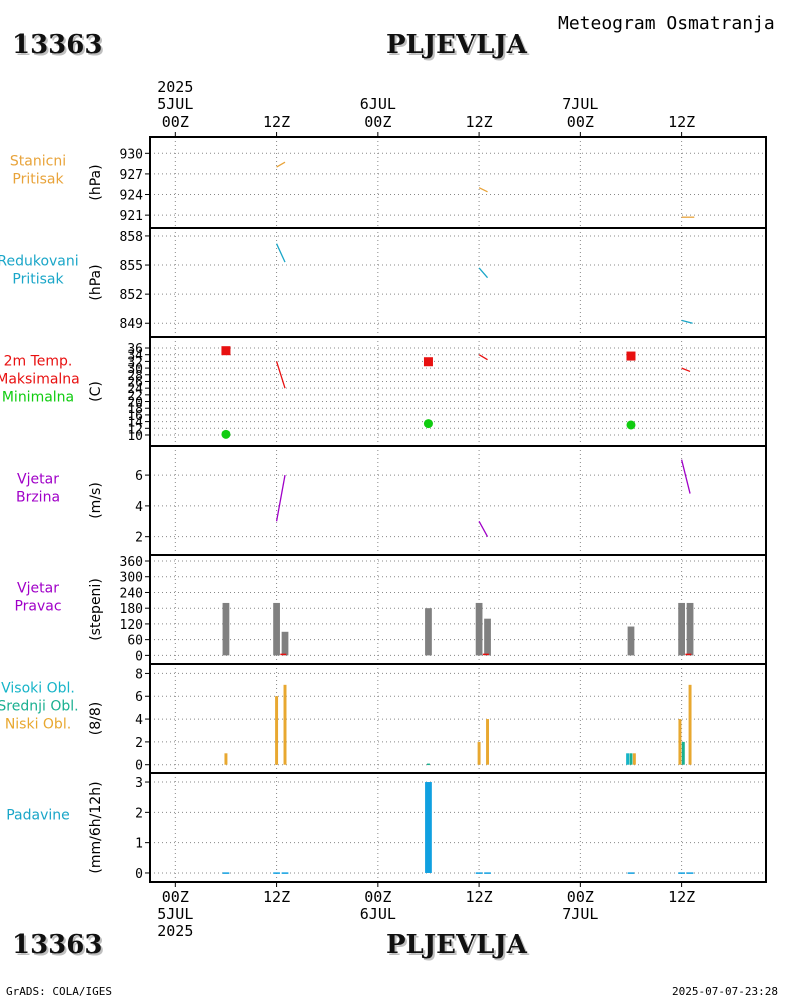  Describe the element at coordinates (139, 720) in the screenshot. I see `y-tick-label: 4` at that location.